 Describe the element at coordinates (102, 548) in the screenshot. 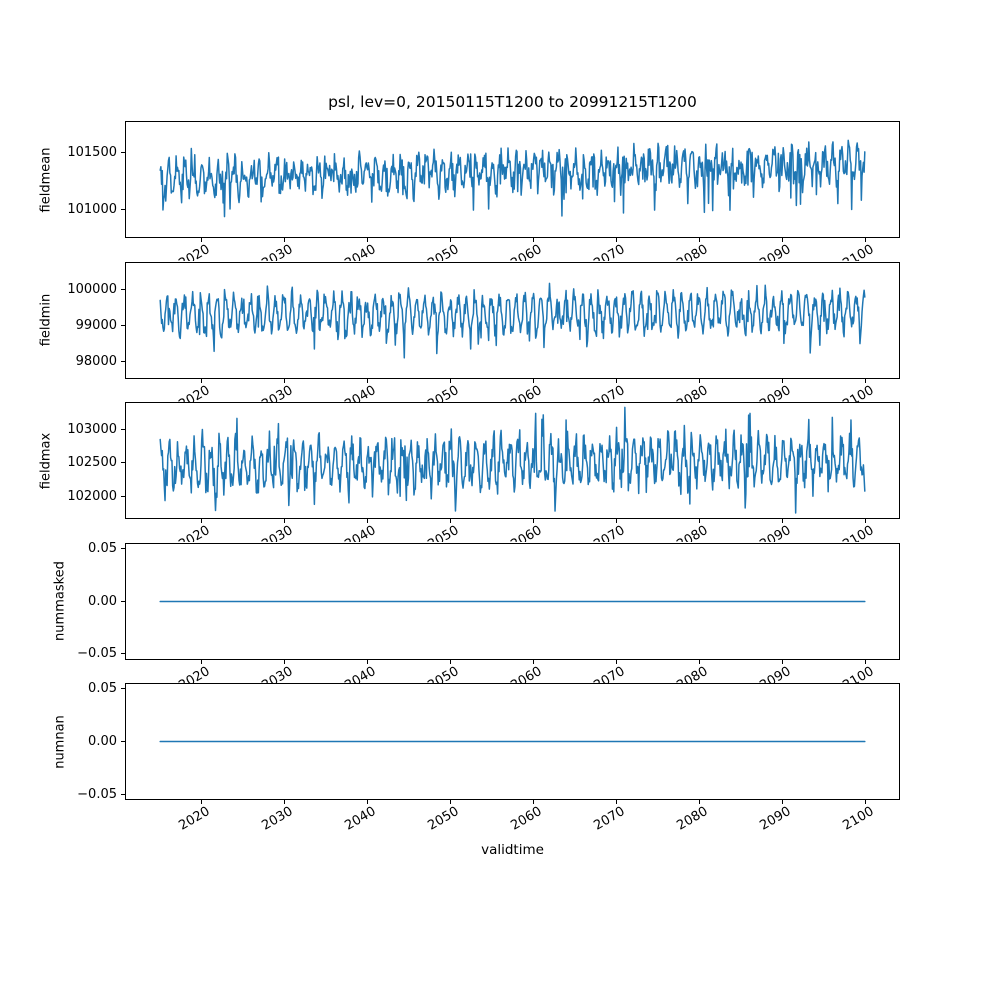

I see `y-tick-label: 0.05` at that location.